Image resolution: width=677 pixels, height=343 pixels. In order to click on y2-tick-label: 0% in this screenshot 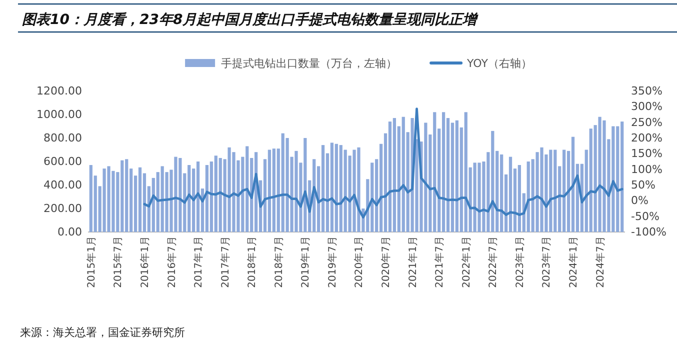, I will do `click(639, 201)`.